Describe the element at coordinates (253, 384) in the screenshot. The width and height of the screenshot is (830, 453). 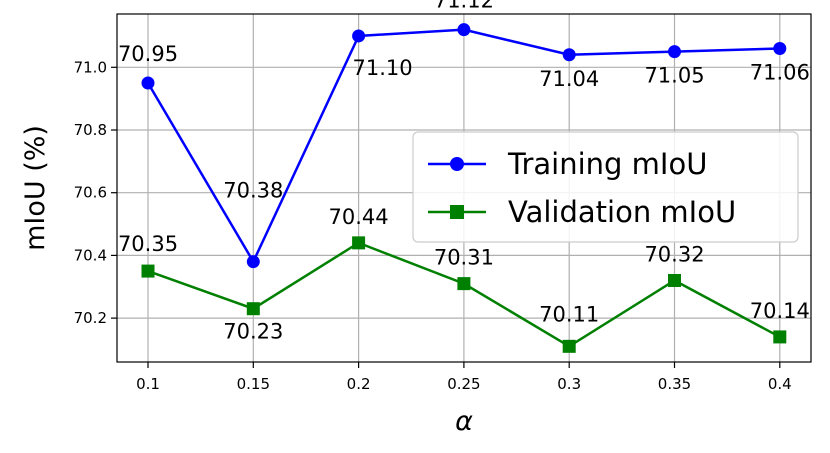
I see `x-tick-label: 0.15` at that location.